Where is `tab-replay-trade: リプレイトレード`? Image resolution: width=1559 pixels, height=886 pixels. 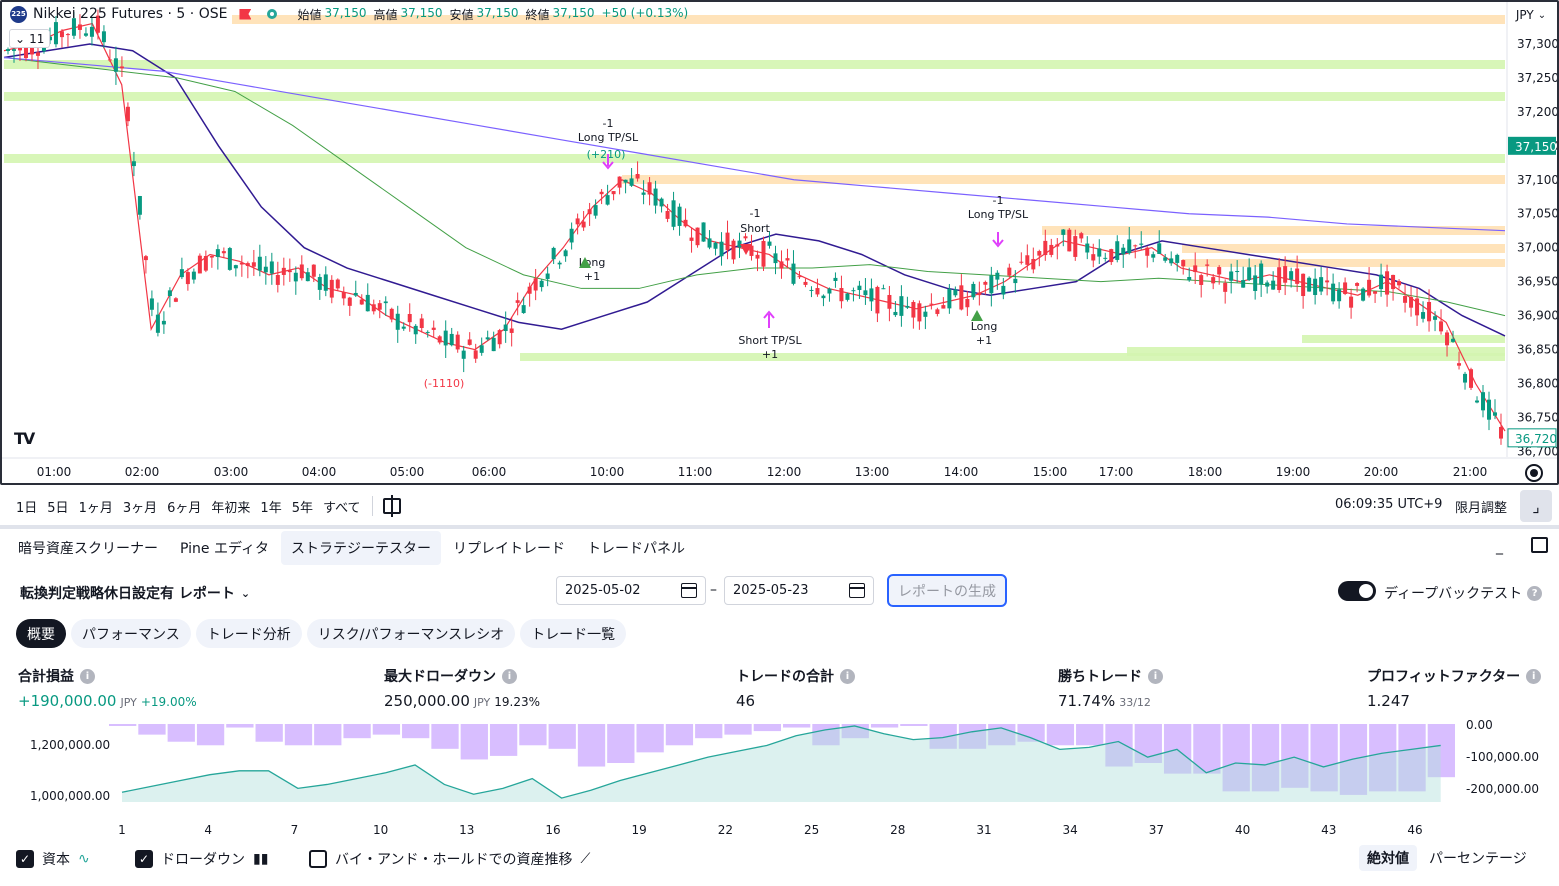
tab-replay-trade: リプレイトレード is located at coordinates (508, 549).